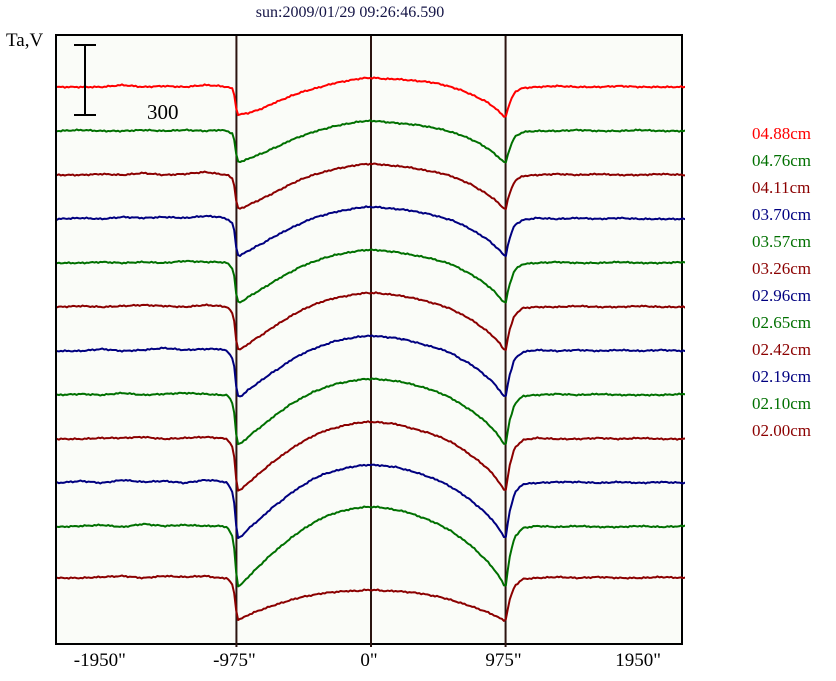 The height and width of the screenshot is (681, 836). I want to click on trace-03.70cm, so click(371, 231).